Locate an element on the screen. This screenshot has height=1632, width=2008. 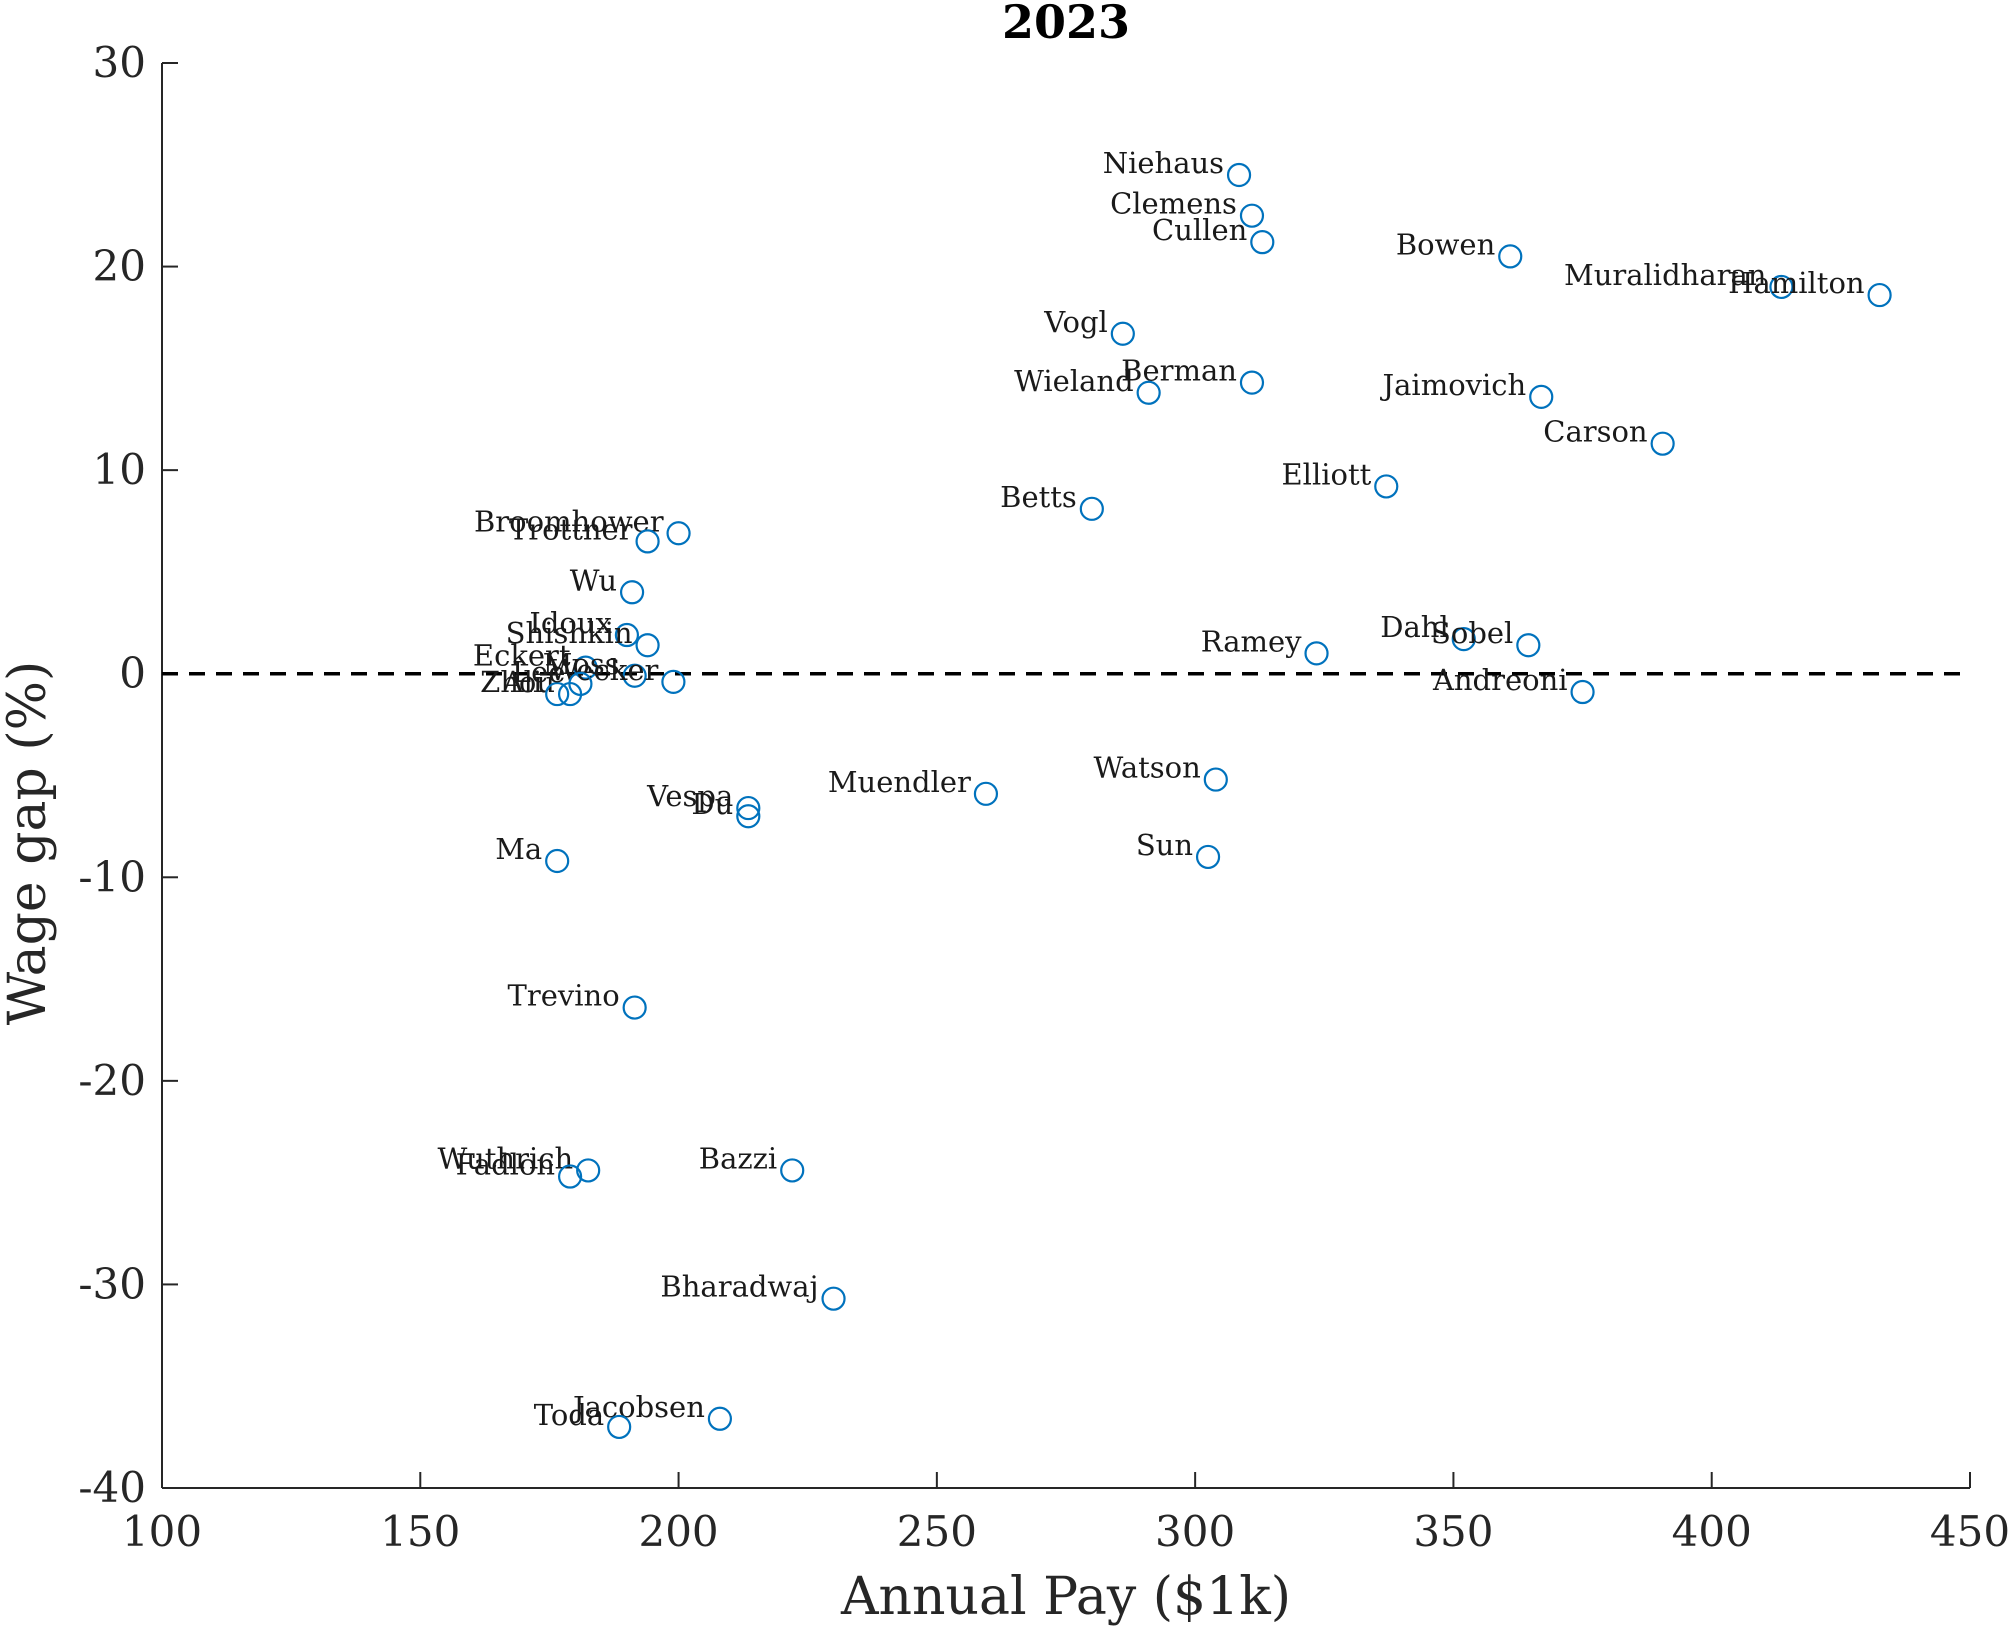
y-tick-label: -30 is located at coordinates (112, 1283).